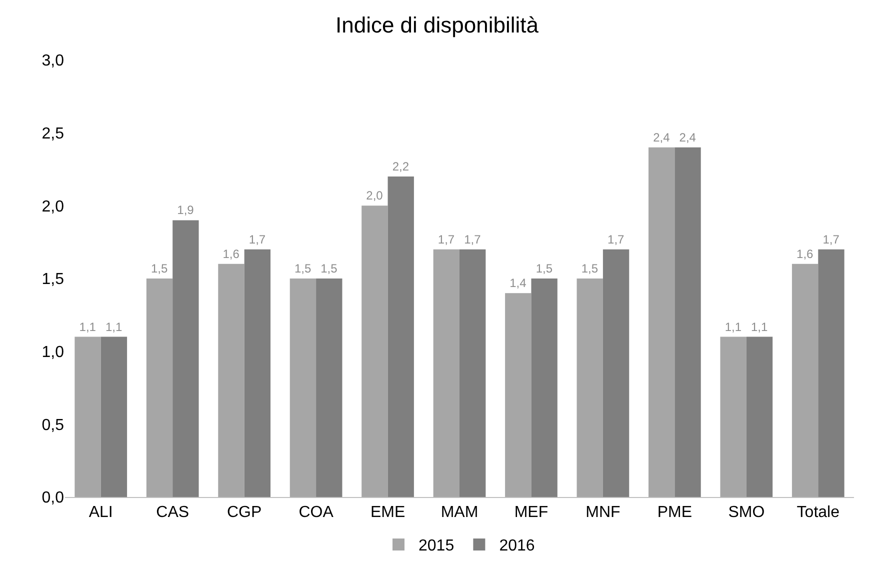 The width and height of the screenshot is (874, 574). I want to click on x-tick-label: SMO, so click(746, 513).